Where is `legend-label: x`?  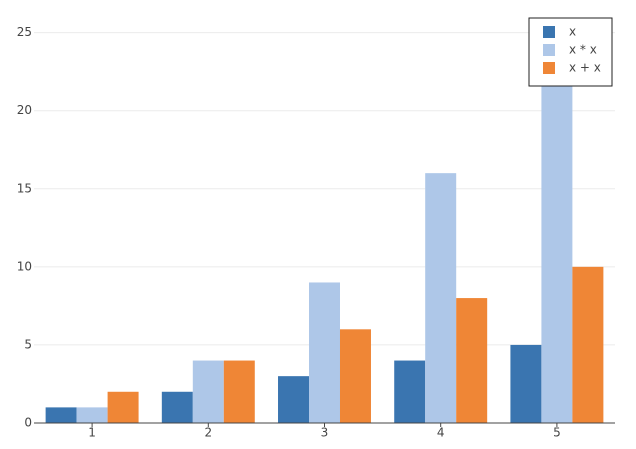 legend-label: x is located at coordinates (572, 32).